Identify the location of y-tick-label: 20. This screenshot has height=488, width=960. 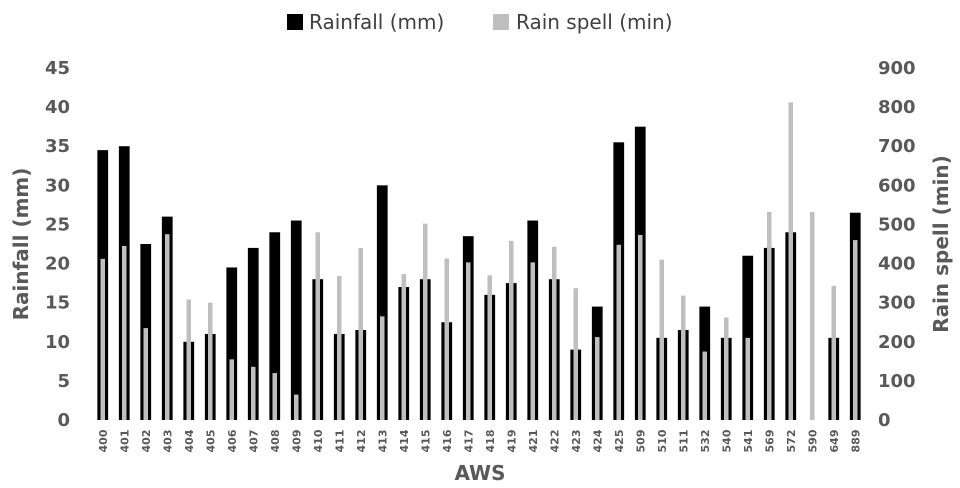
(57, 264).